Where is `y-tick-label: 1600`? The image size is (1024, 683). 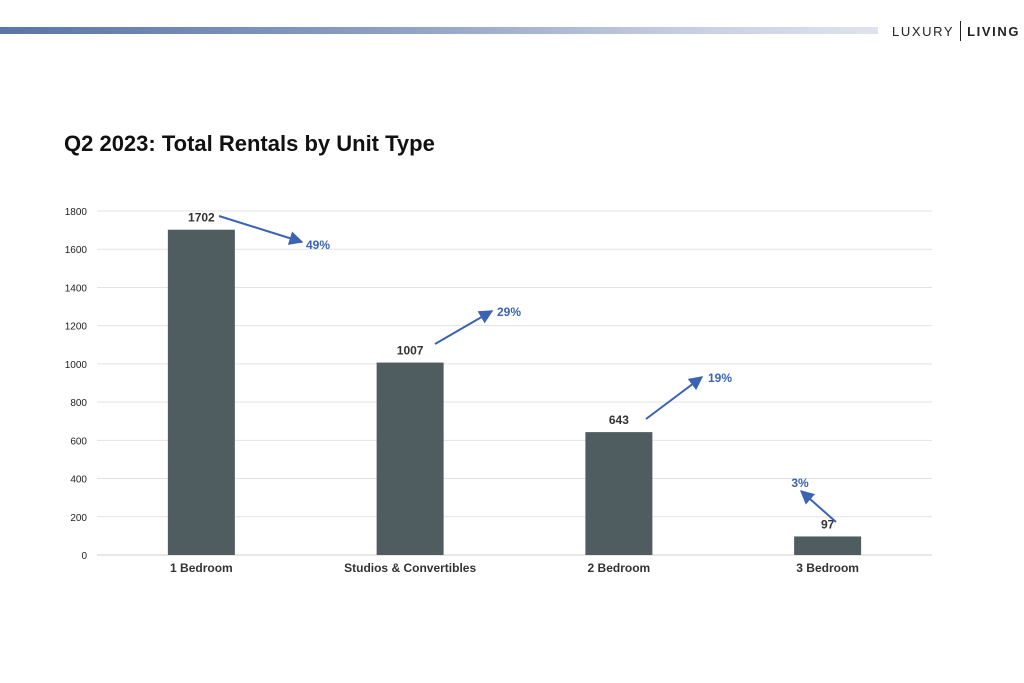 y-tick-label: 1600 is located at coordinates (76, 250).